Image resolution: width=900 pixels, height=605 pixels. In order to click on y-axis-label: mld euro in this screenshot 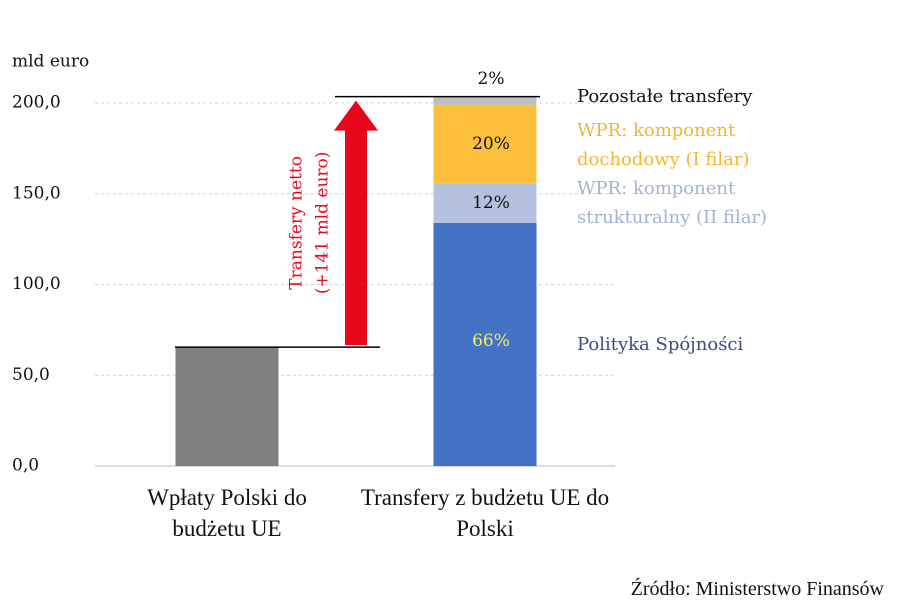, I will do `click(50, 62)`.